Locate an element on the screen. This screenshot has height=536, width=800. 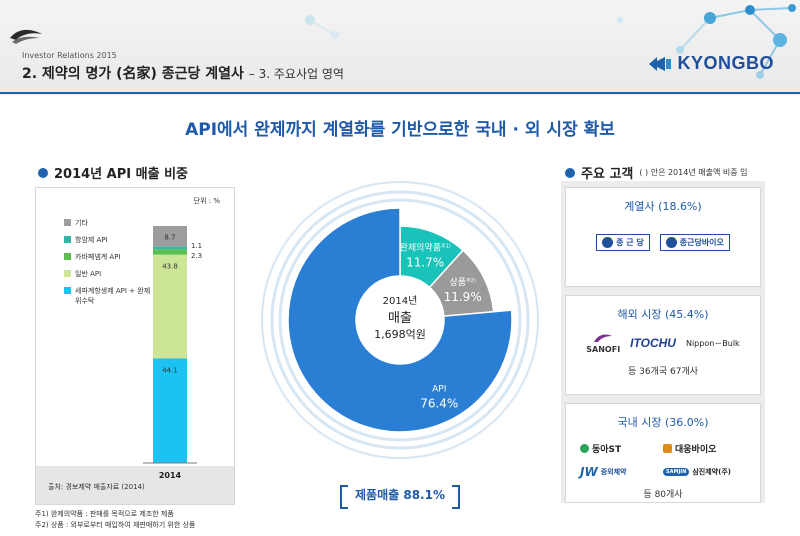
slice-note: 주1) is located at coordinates (446, 247).